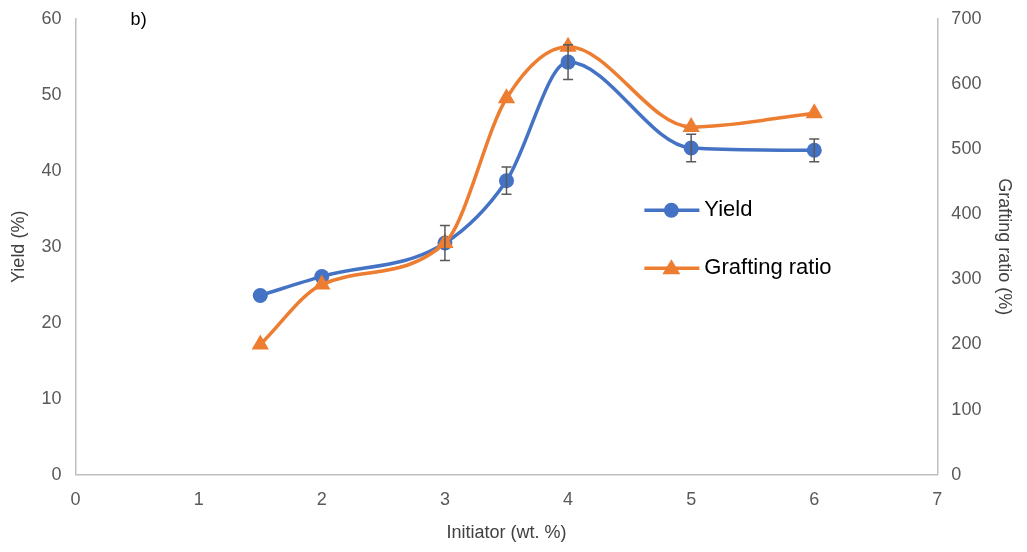  Describe the element at coordinates (444, 498) in the screenshot. I see `x-tick-label: 3` at that location.